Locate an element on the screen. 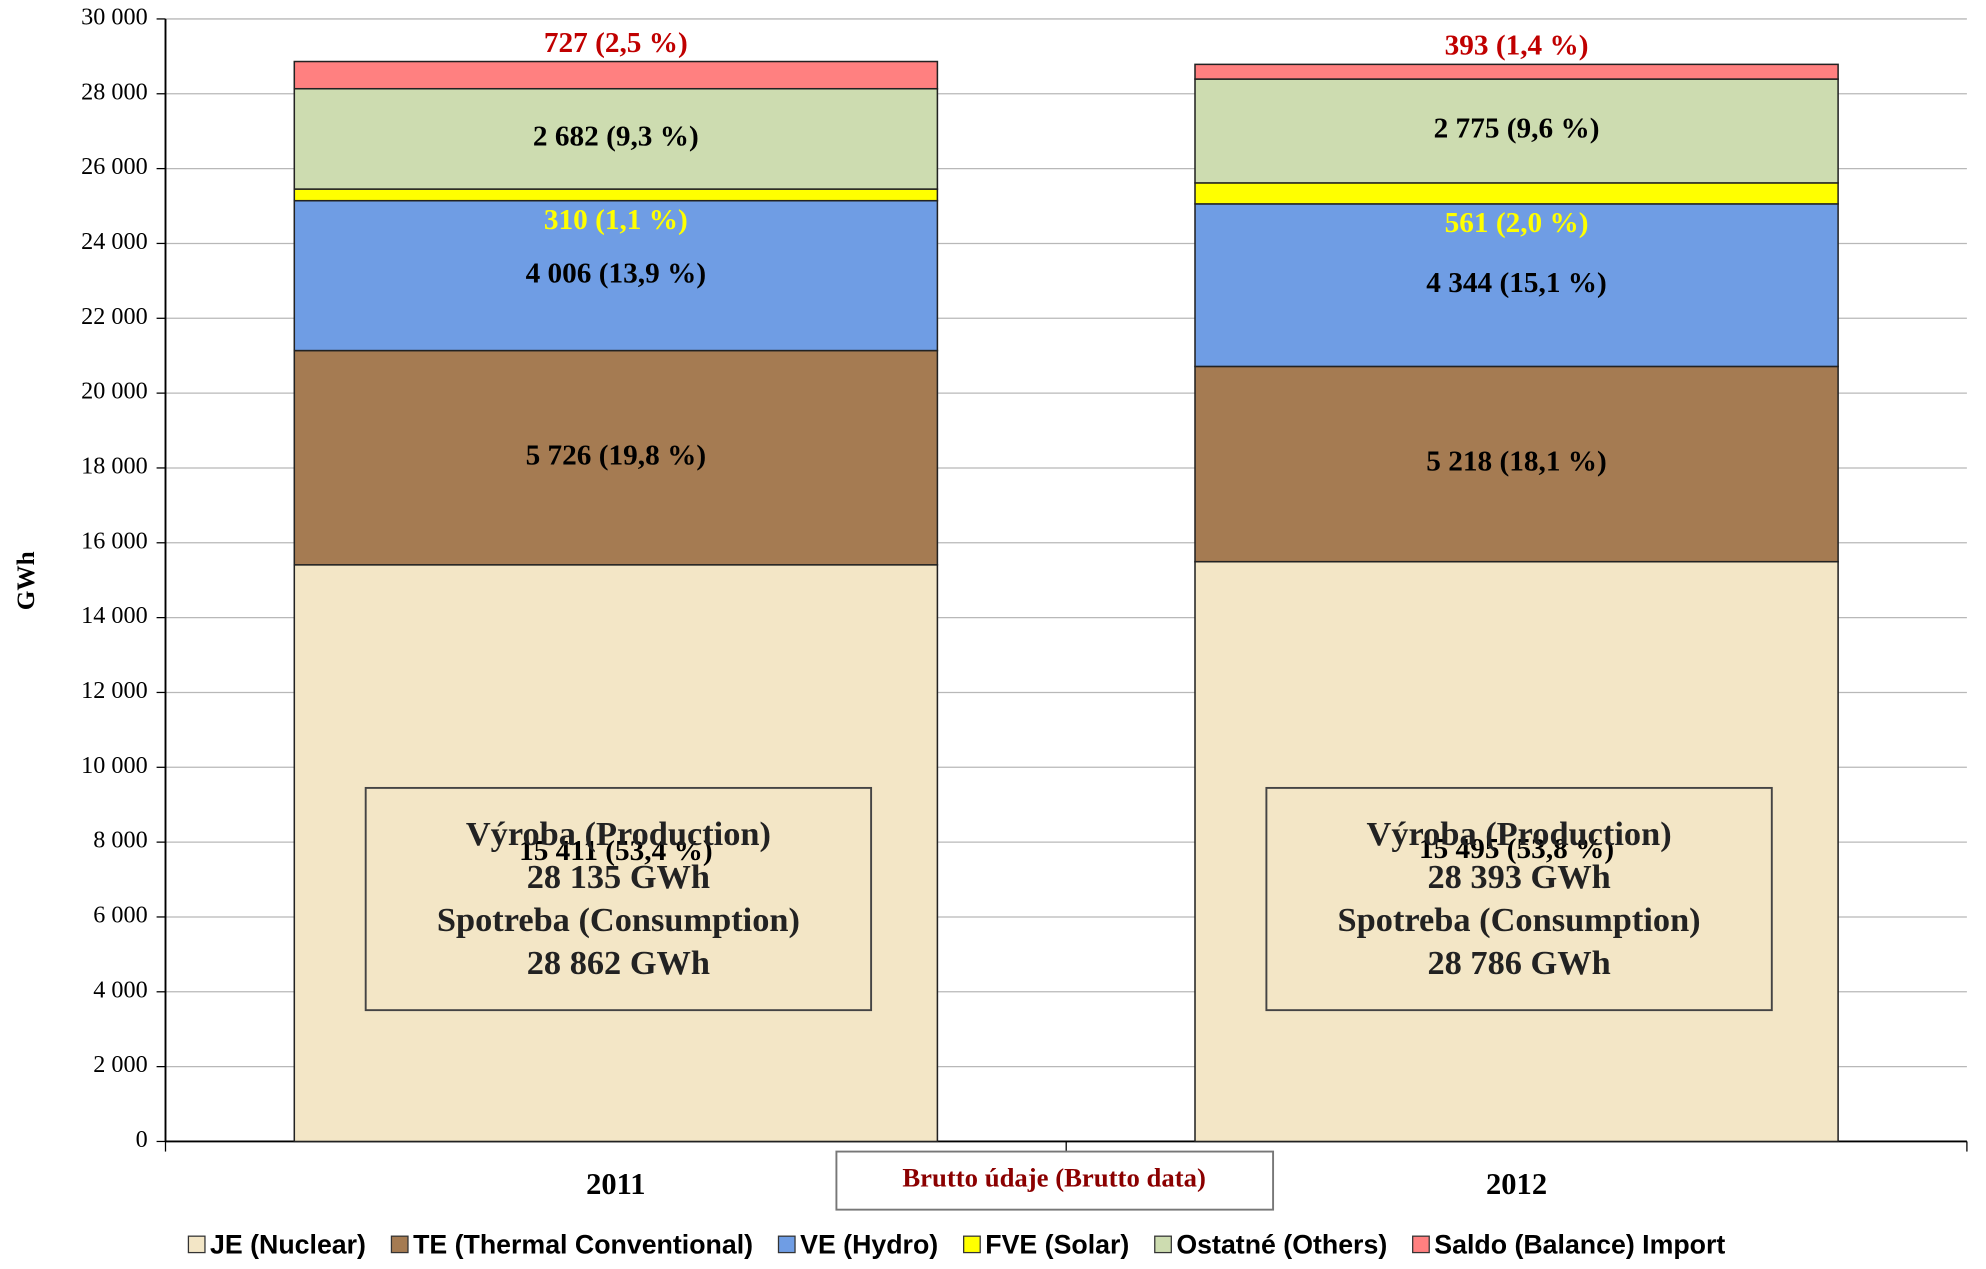 The image size is (1986, 1269). legend-label: Saldo (Balance) Import is located at coordinates (1579, 1244).